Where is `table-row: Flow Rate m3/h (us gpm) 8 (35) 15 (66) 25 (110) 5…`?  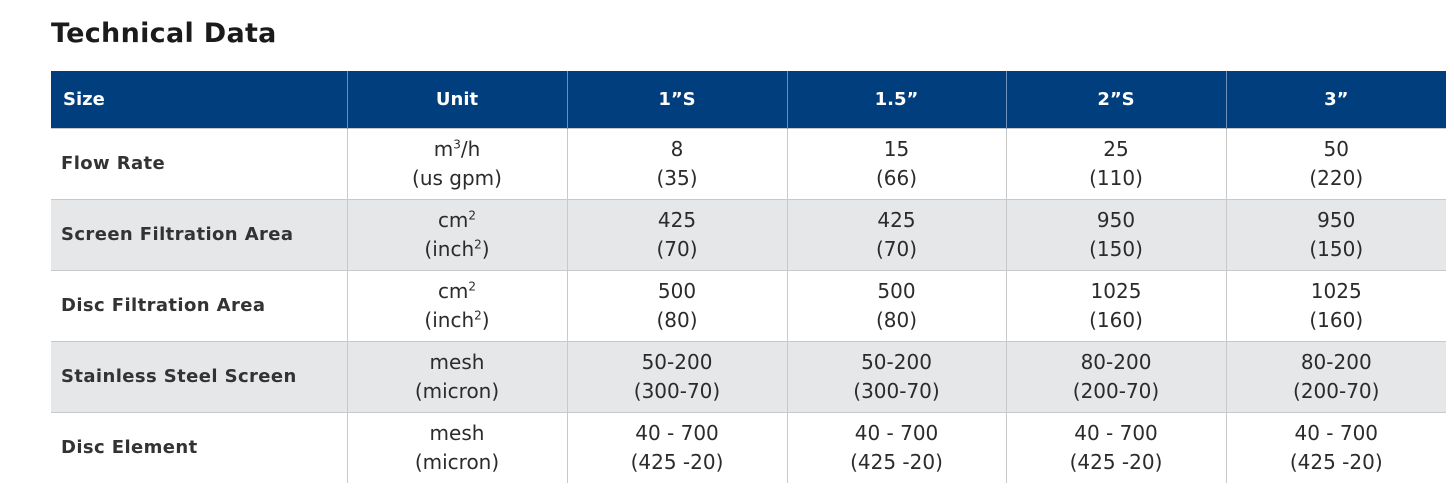 table-row: Flow Rate m3/h (us gpm) 8 (35) 15 (66) 25 (110) 5… is located at coordinates (748, 163).